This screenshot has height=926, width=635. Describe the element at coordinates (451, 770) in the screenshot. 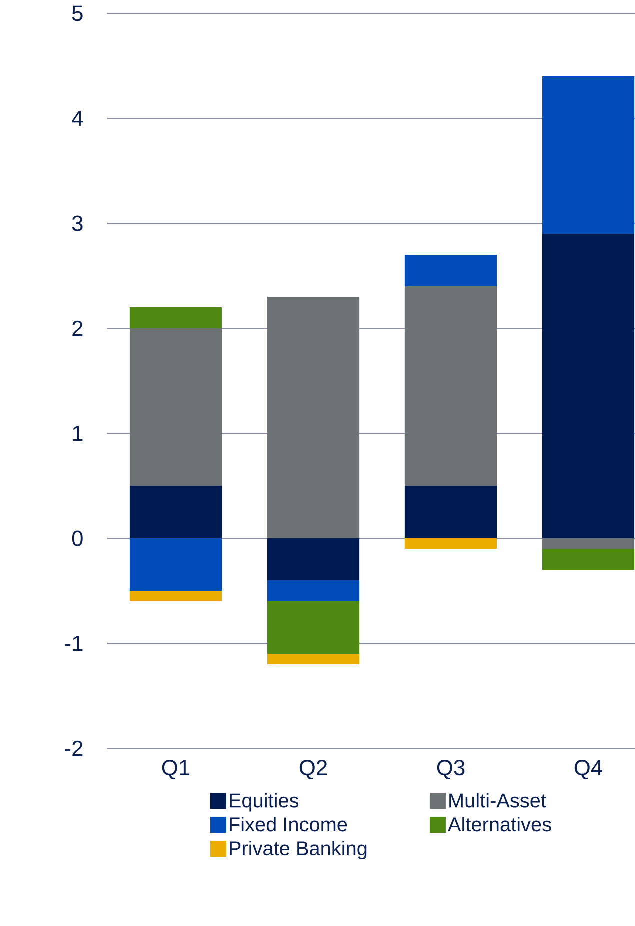

I see `x-tick-label: Q3` at that location.